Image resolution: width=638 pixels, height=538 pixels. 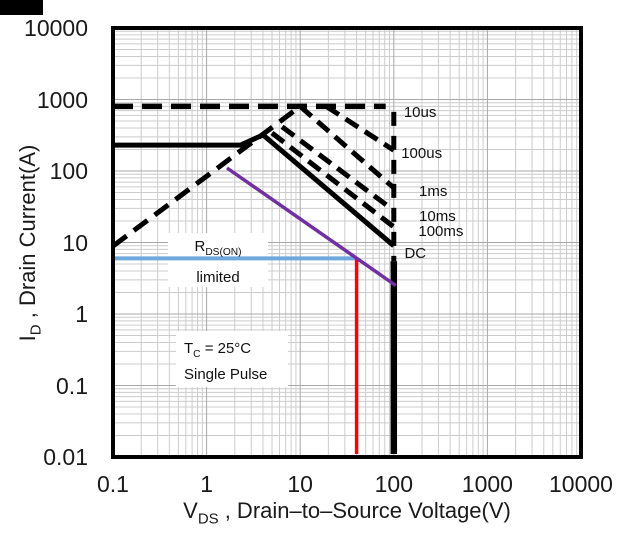 I want to click on annotation-condition-line1: TC = 25°C, so click(x=218, y=350).